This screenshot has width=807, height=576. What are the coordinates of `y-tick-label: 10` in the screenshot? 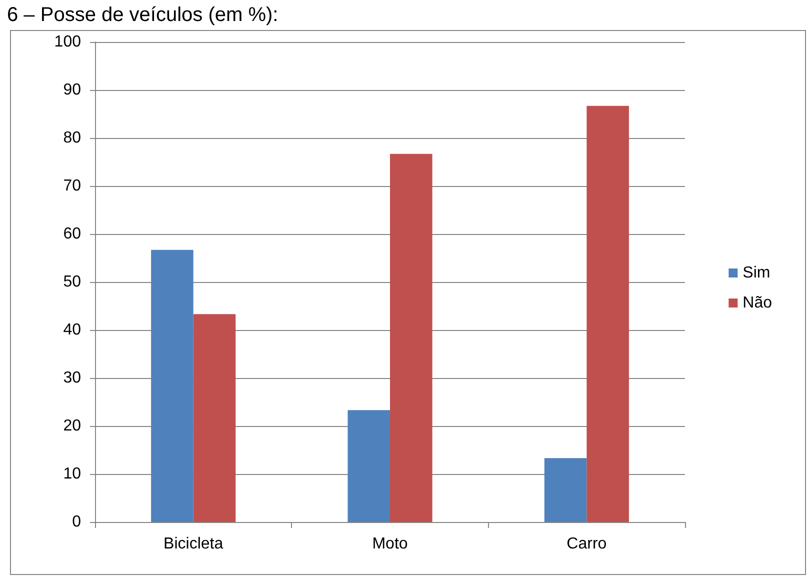 It's located at (72, 474).